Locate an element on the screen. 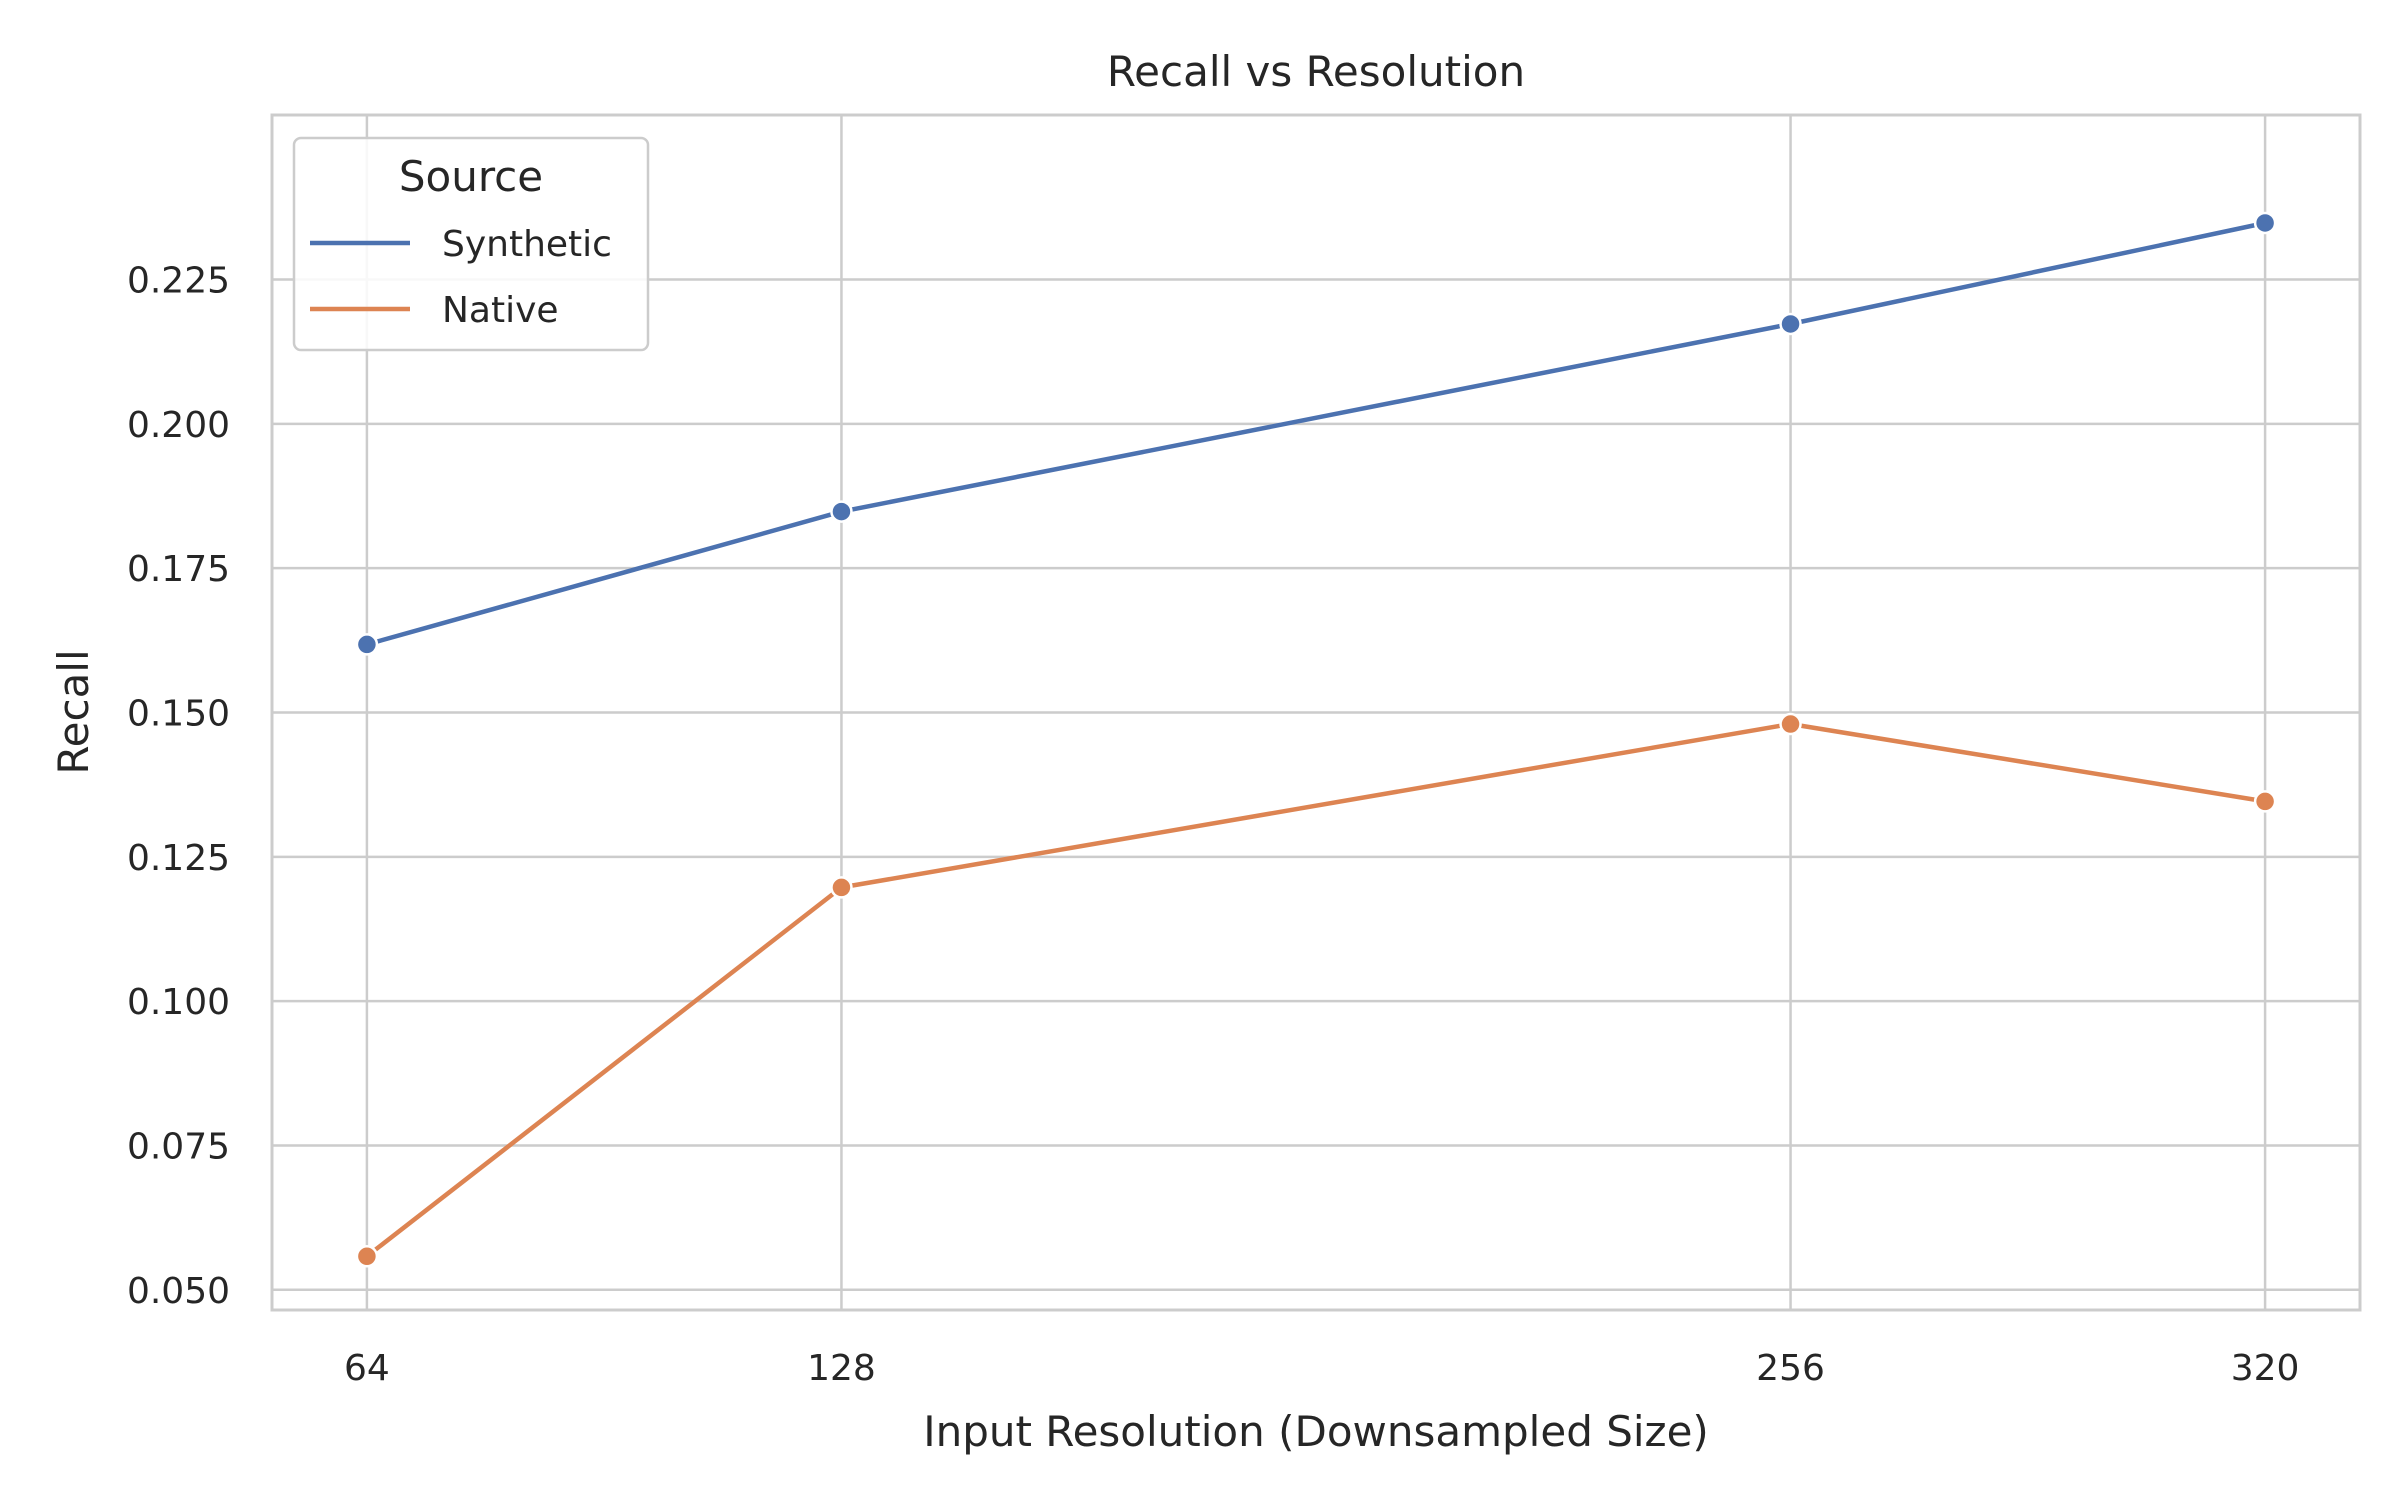  y-tick-label-0.100: 0.100 is located at coordinates (178, 1002).